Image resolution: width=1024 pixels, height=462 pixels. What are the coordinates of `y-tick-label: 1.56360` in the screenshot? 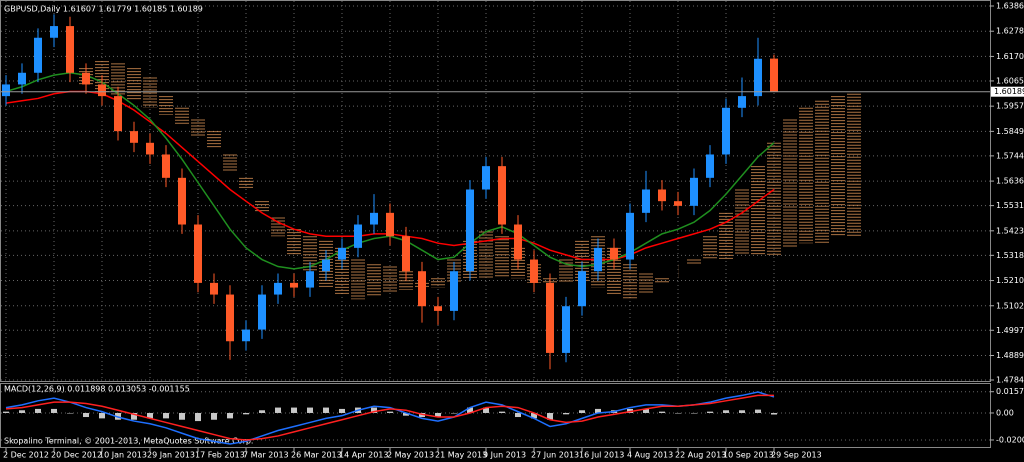 It's located at (1010, 181).